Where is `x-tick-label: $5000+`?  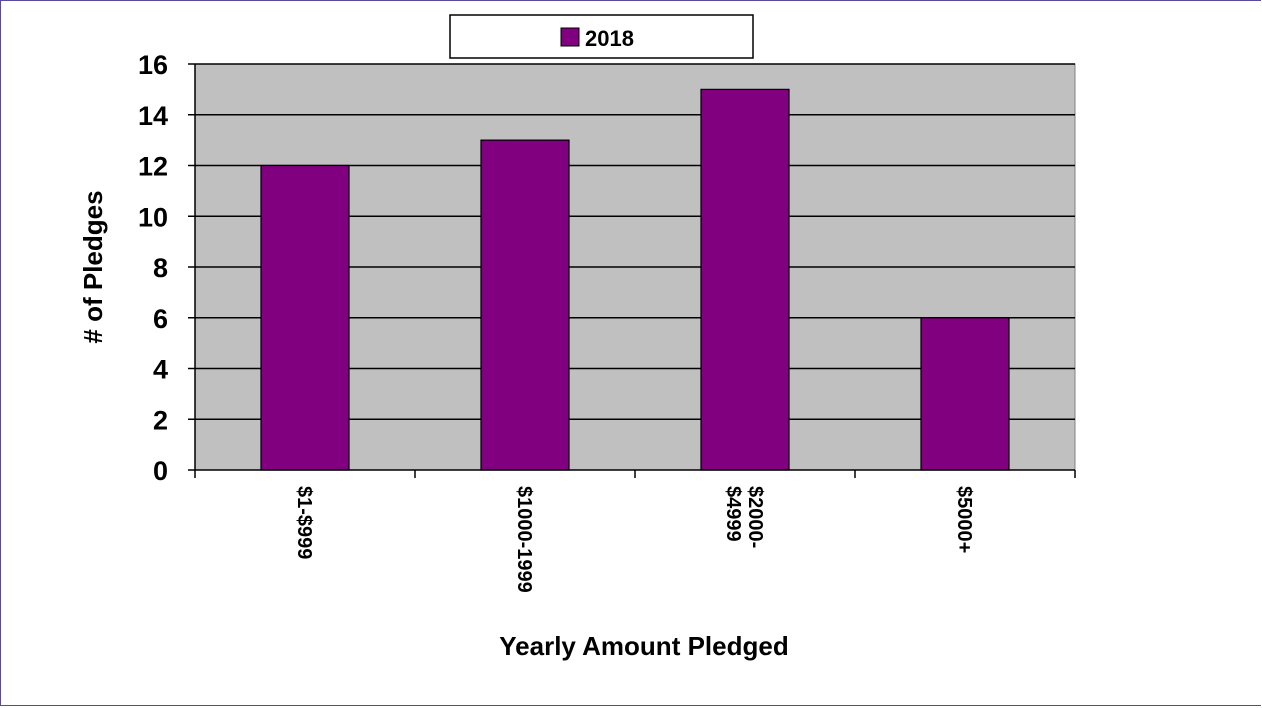 x-tick-label: $5000+ is located at coordinates (964, 519).